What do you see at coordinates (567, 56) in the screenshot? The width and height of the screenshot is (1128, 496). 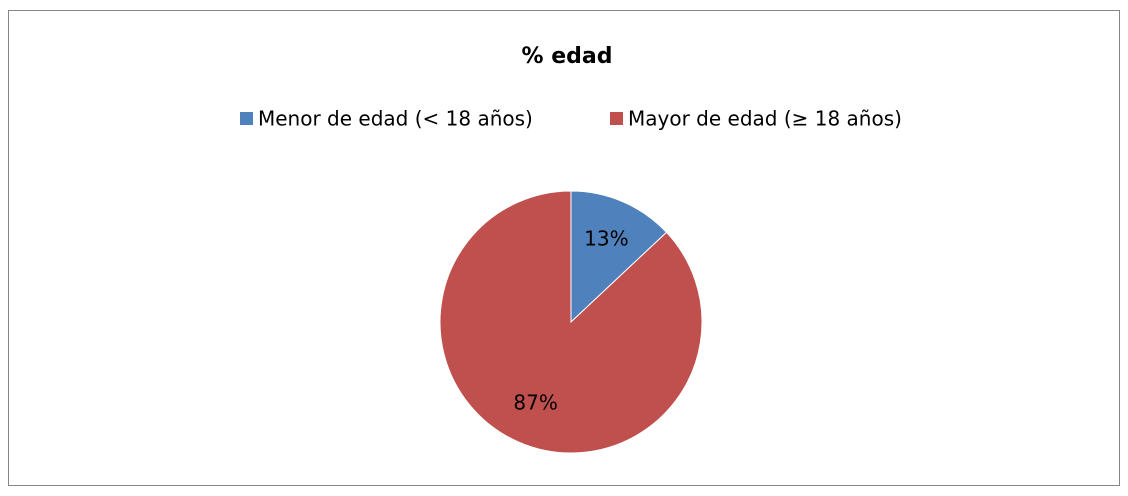 I see `chart-title: % edad` at bounding box center [567, 56].